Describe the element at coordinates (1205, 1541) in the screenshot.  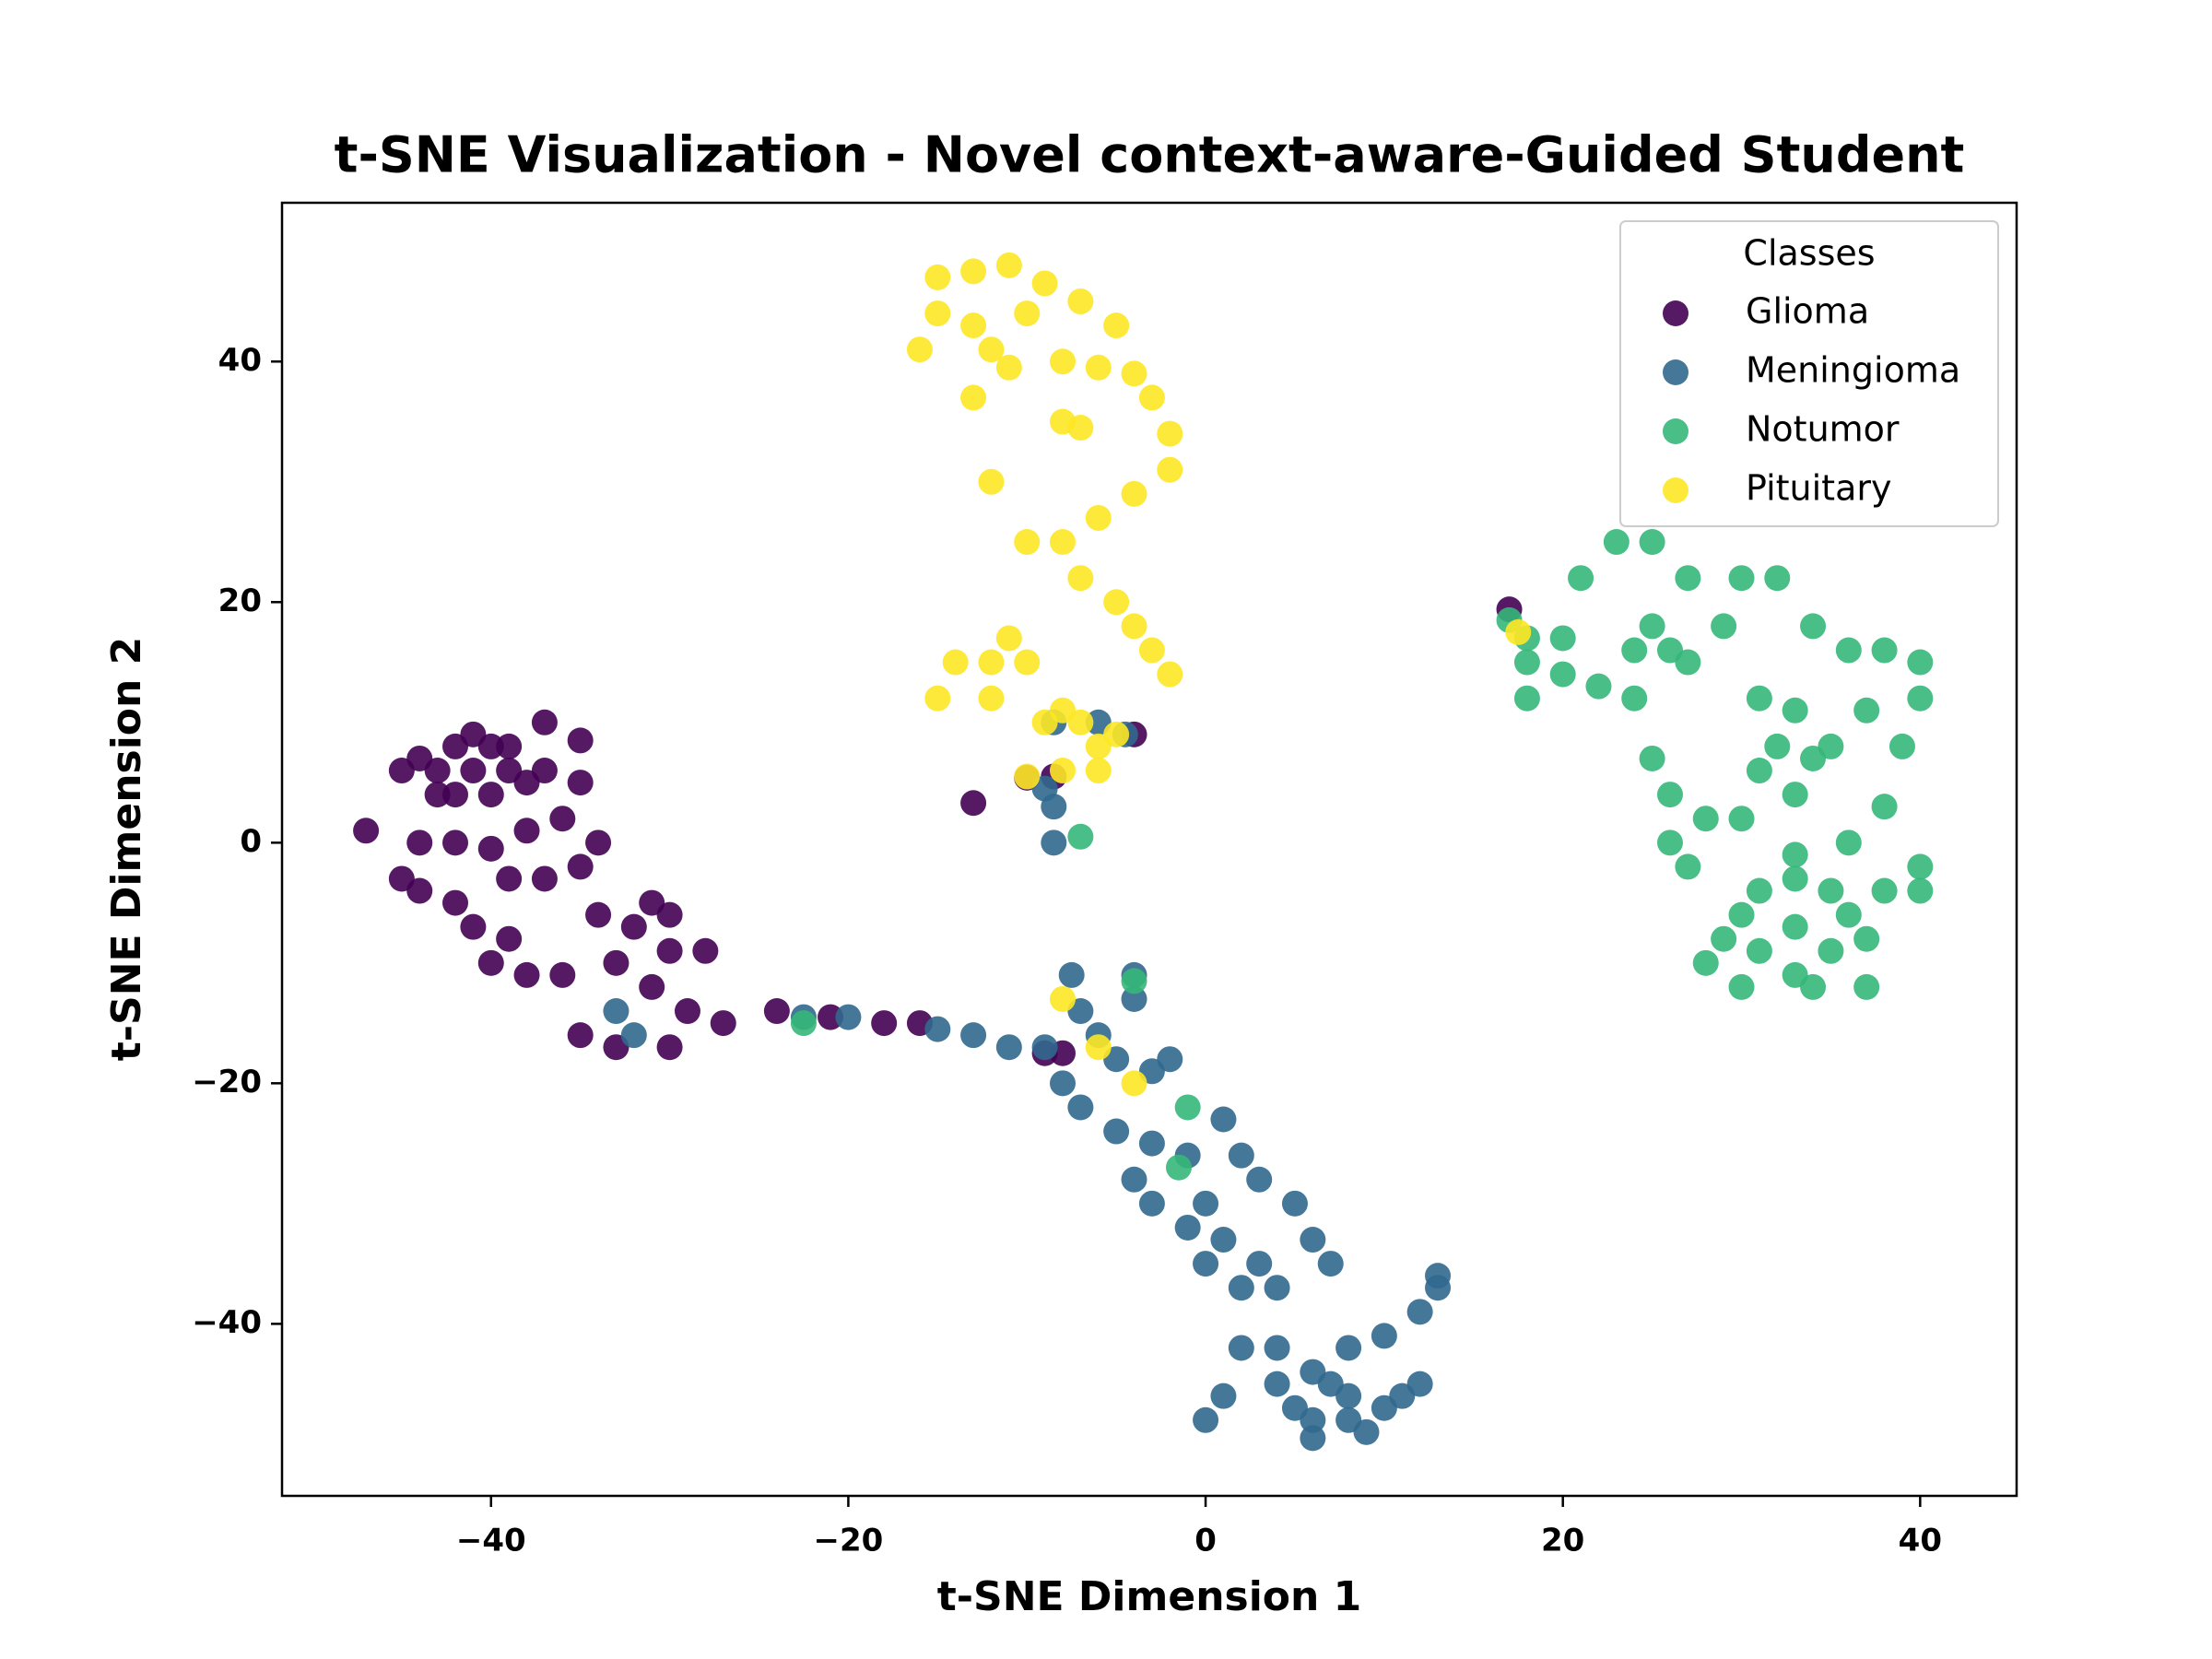
I see `x-tick-label: 0` at that location.